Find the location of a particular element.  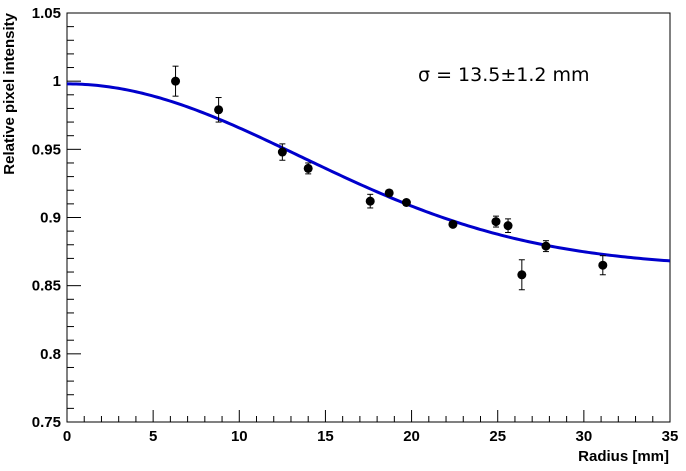

y-tick-label: 0.95 is located at coordinates (46, 149).